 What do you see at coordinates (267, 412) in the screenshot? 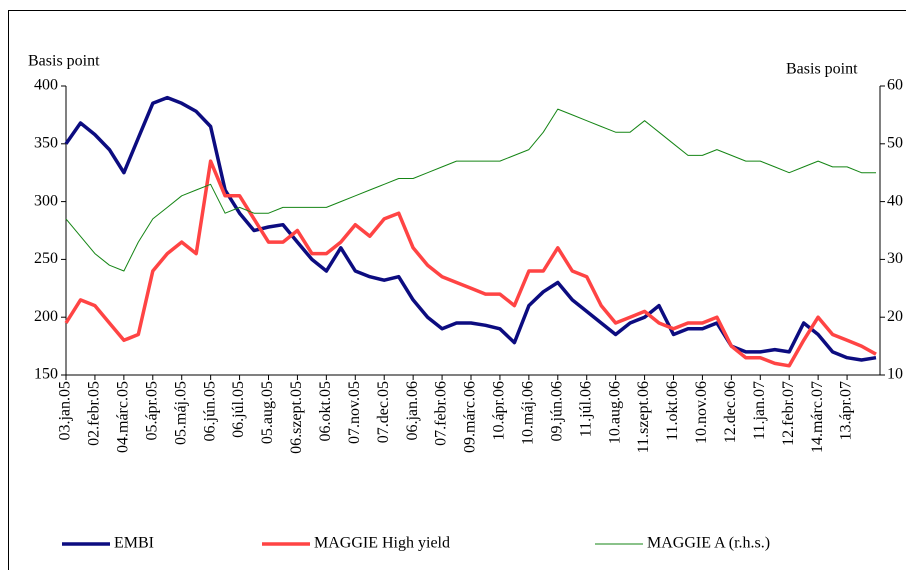
I see `x-tick-label: 05.aug.05` at bounding box center [267, 412].